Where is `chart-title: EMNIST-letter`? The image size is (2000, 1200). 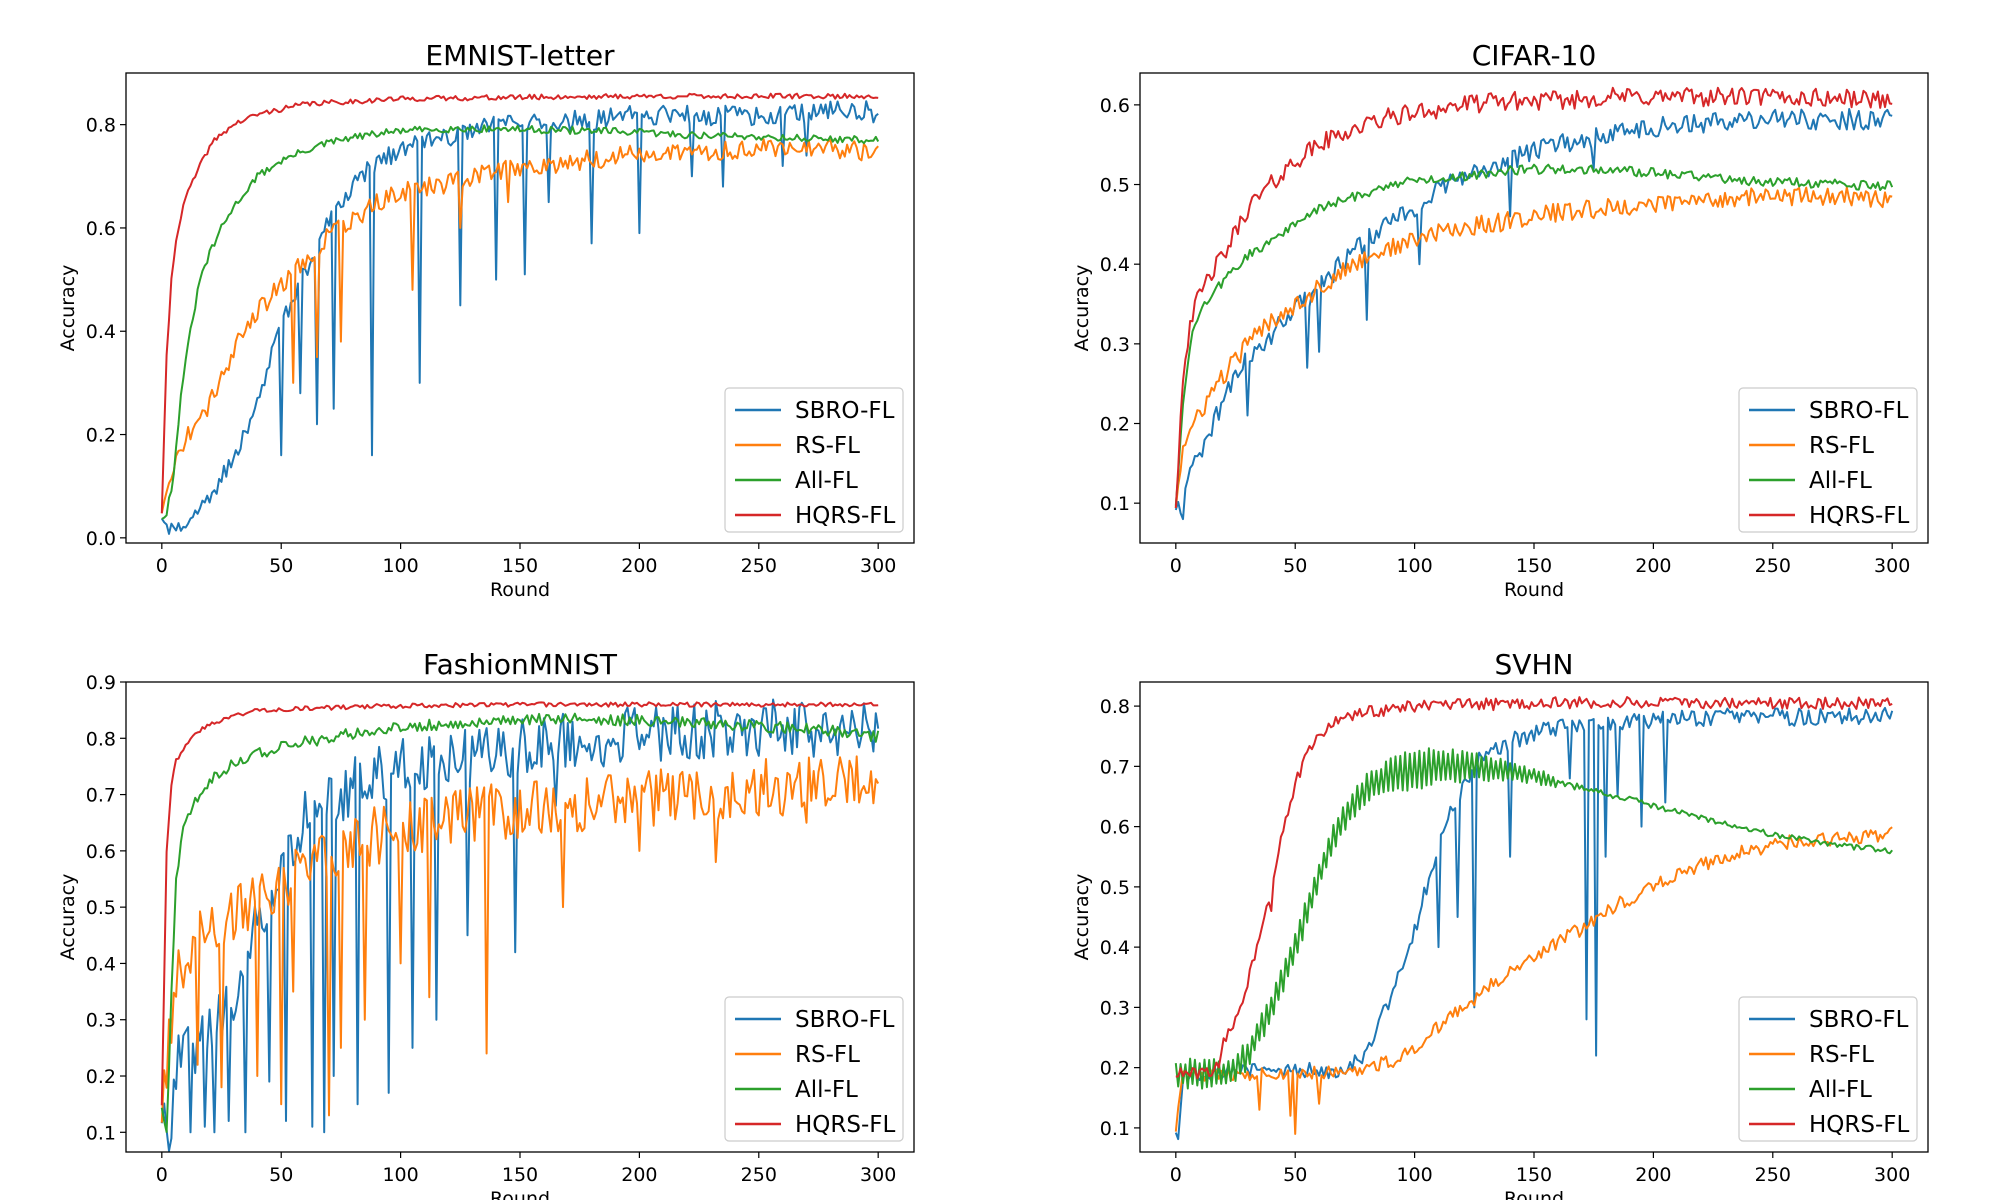 chart-title: EMNIST-letter is located at coordinates (520, 55).